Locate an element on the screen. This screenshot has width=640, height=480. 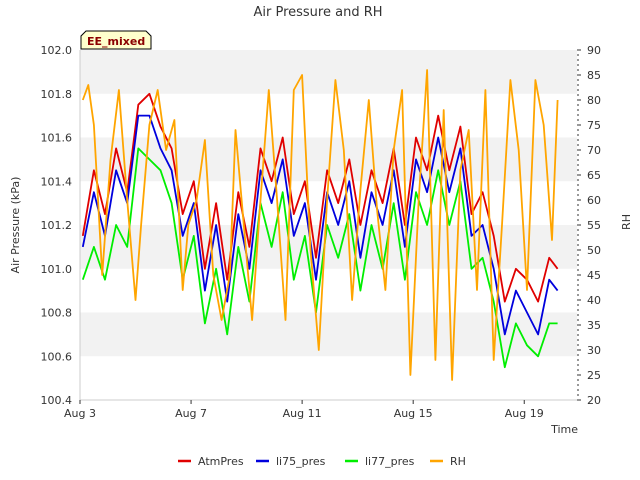
y-tick-label: 101.2 is located at coordinates (57, 225).